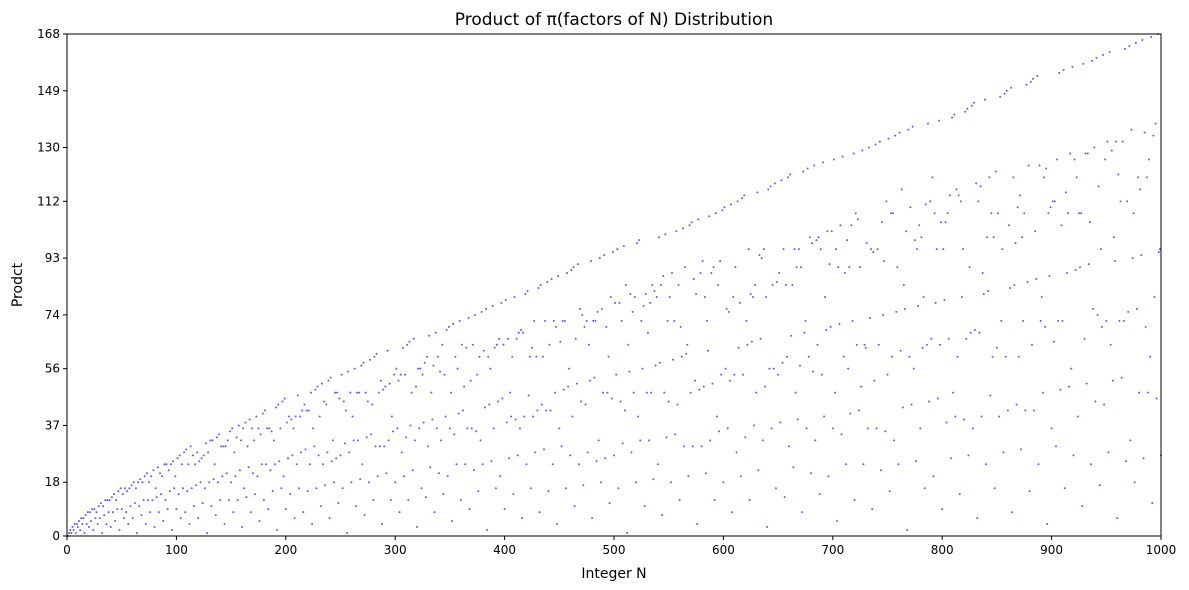  I want to click on x-tick-label: 600, so click(723, 550).